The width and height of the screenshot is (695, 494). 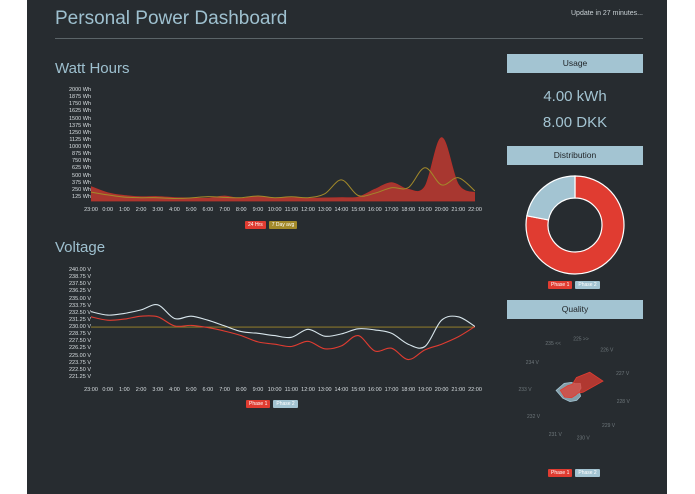 What do you see at coordinates (81, 189) in the screenshot?
I see `y-tick-label: 250 Wh` at bounding box center [81, 189].